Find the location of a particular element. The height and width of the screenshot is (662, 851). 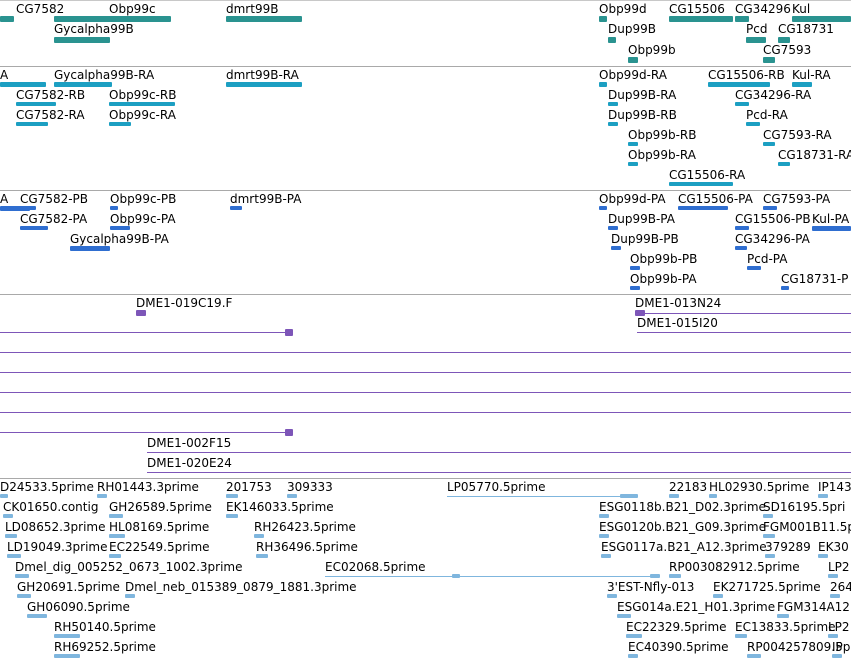

protein-label: dmrt99B-PA is located at coordinates (266, 199).